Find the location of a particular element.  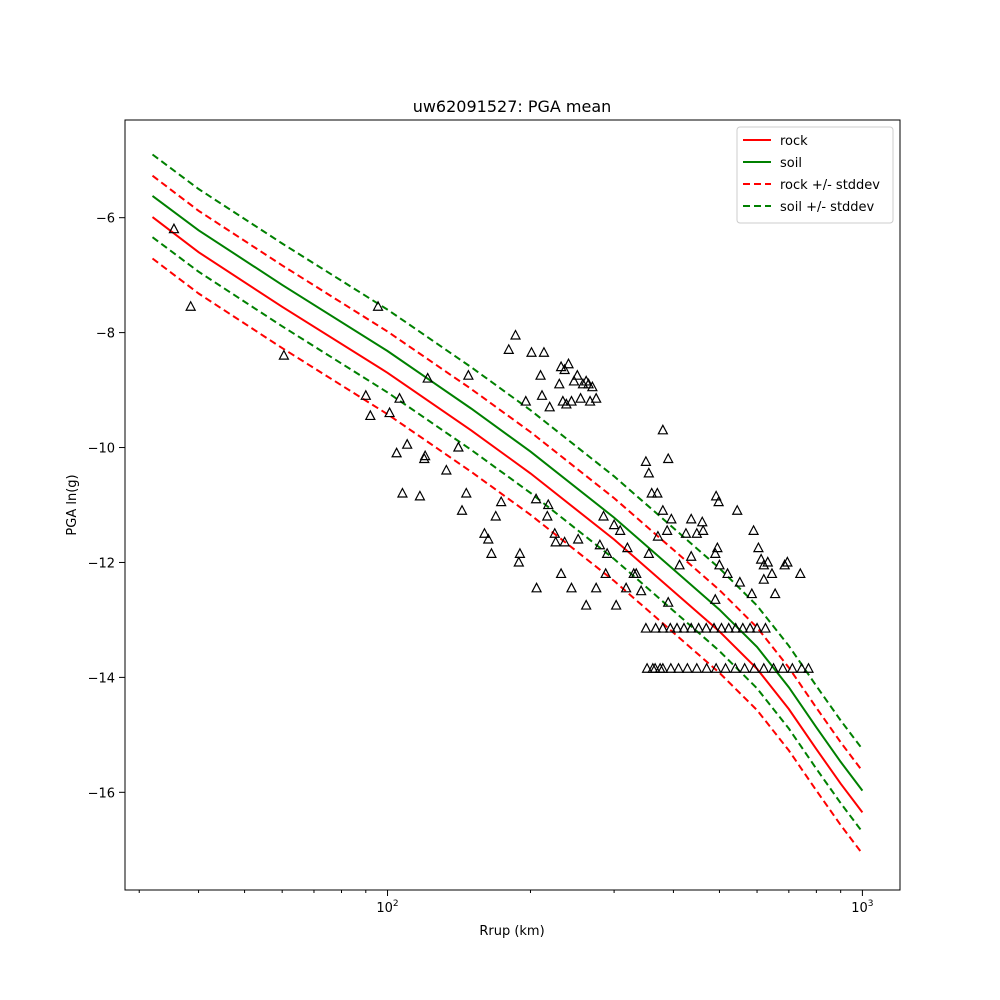

y-axis-label: PGA ln(g) is located at coordinates (72, 504).